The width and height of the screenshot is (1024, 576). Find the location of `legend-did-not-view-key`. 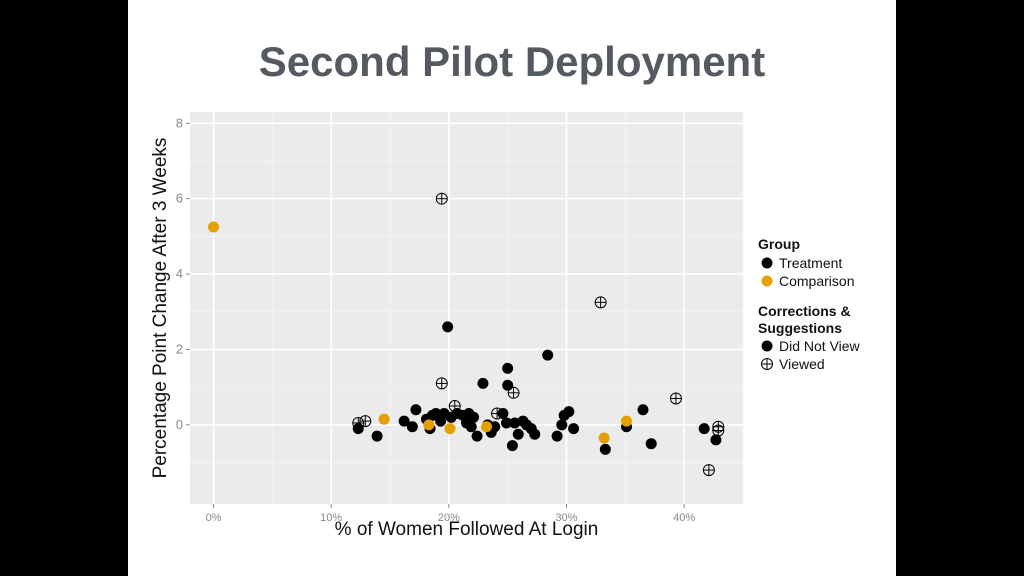

legend-did-not-view-key is located at coordinates (767, 346).